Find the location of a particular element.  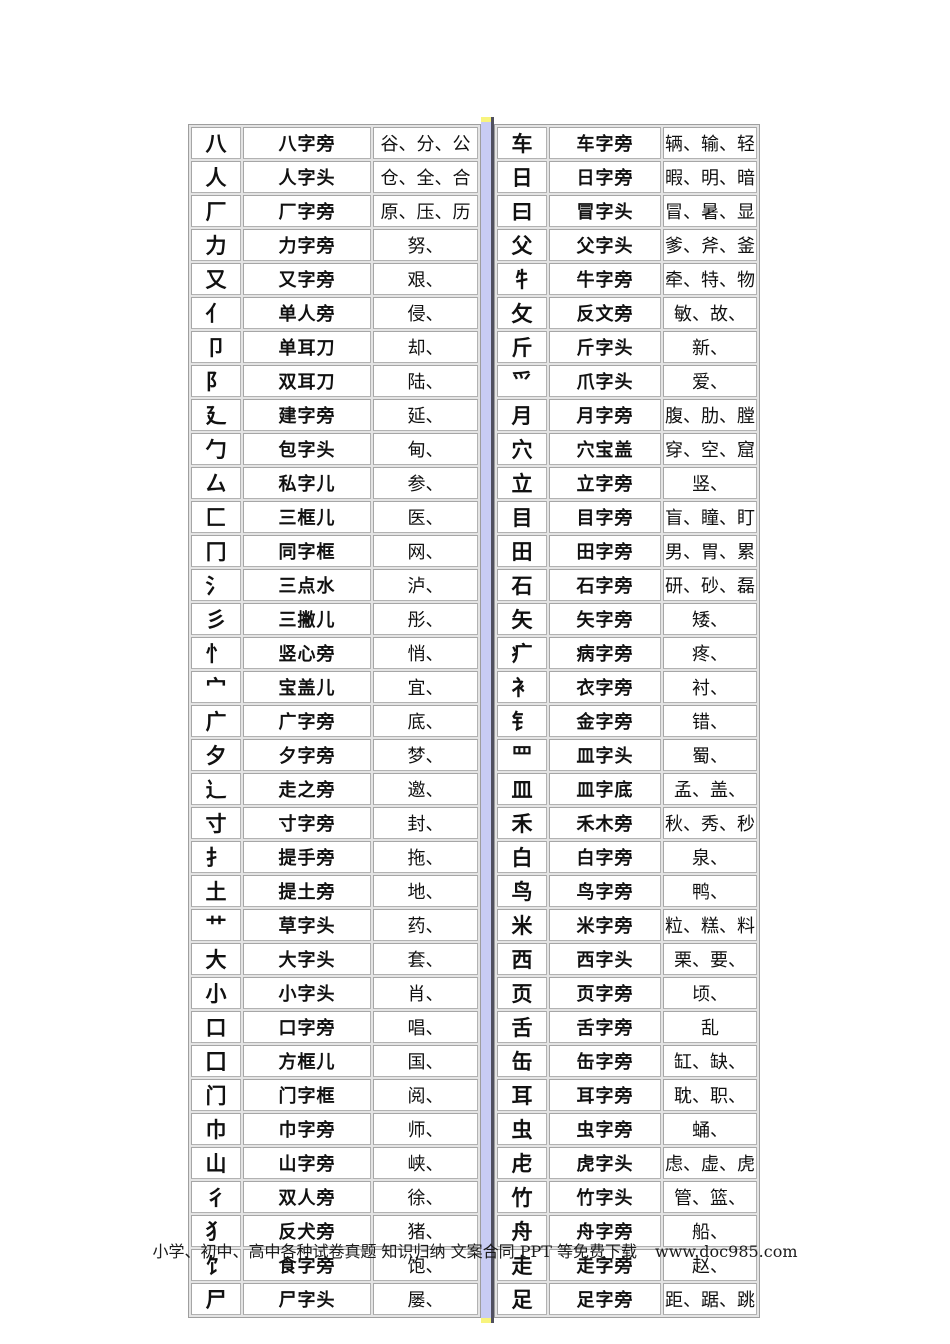

example-chars-cell: 原、压、历 is located at coordinates (425, 211).